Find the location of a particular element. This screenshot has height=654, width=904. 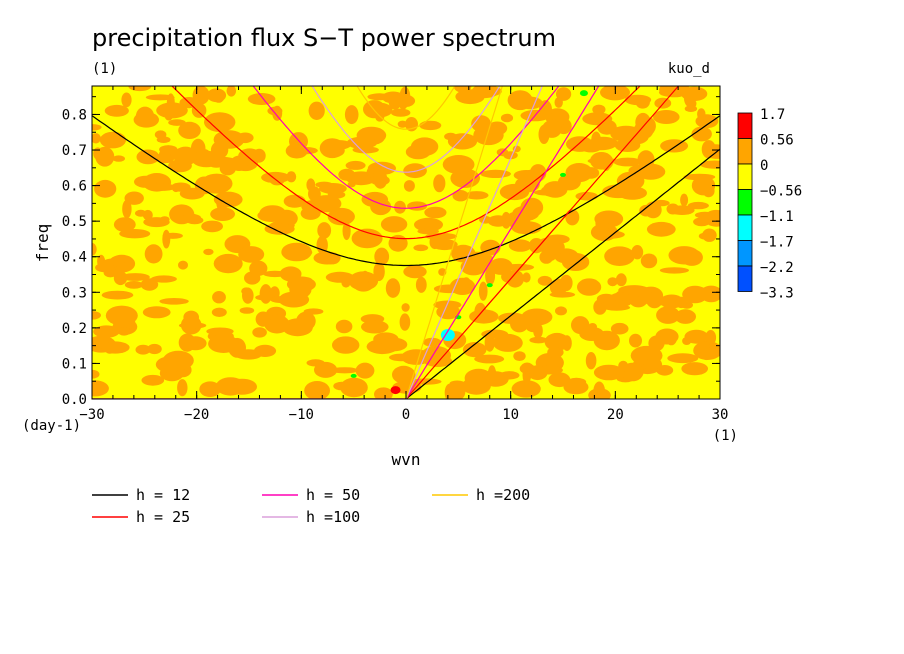

gravity-curve-h200 is located at coordinates (406, 108).